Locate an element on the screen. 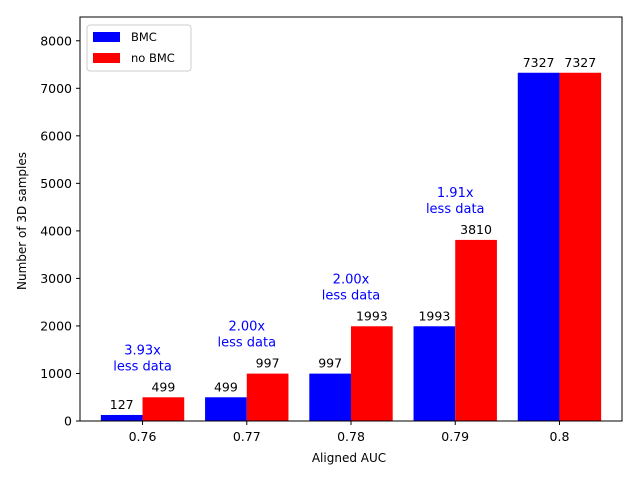  y-tick-label: 2000 is located at coordinates (56, 325).